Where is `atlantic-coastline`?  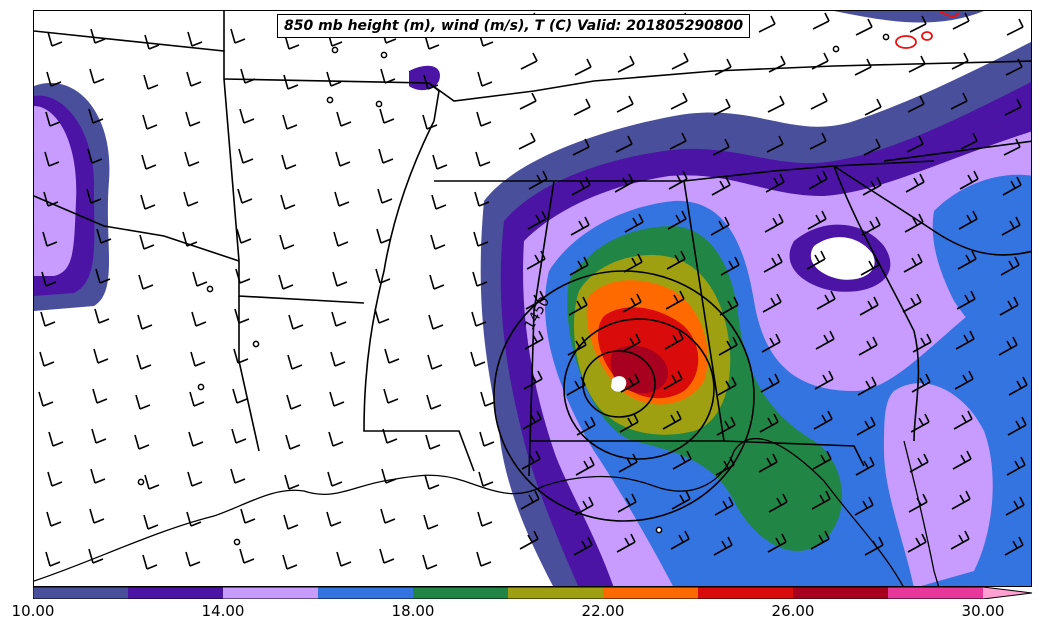 atlantic-coastline is located at coordinates (921, 513).